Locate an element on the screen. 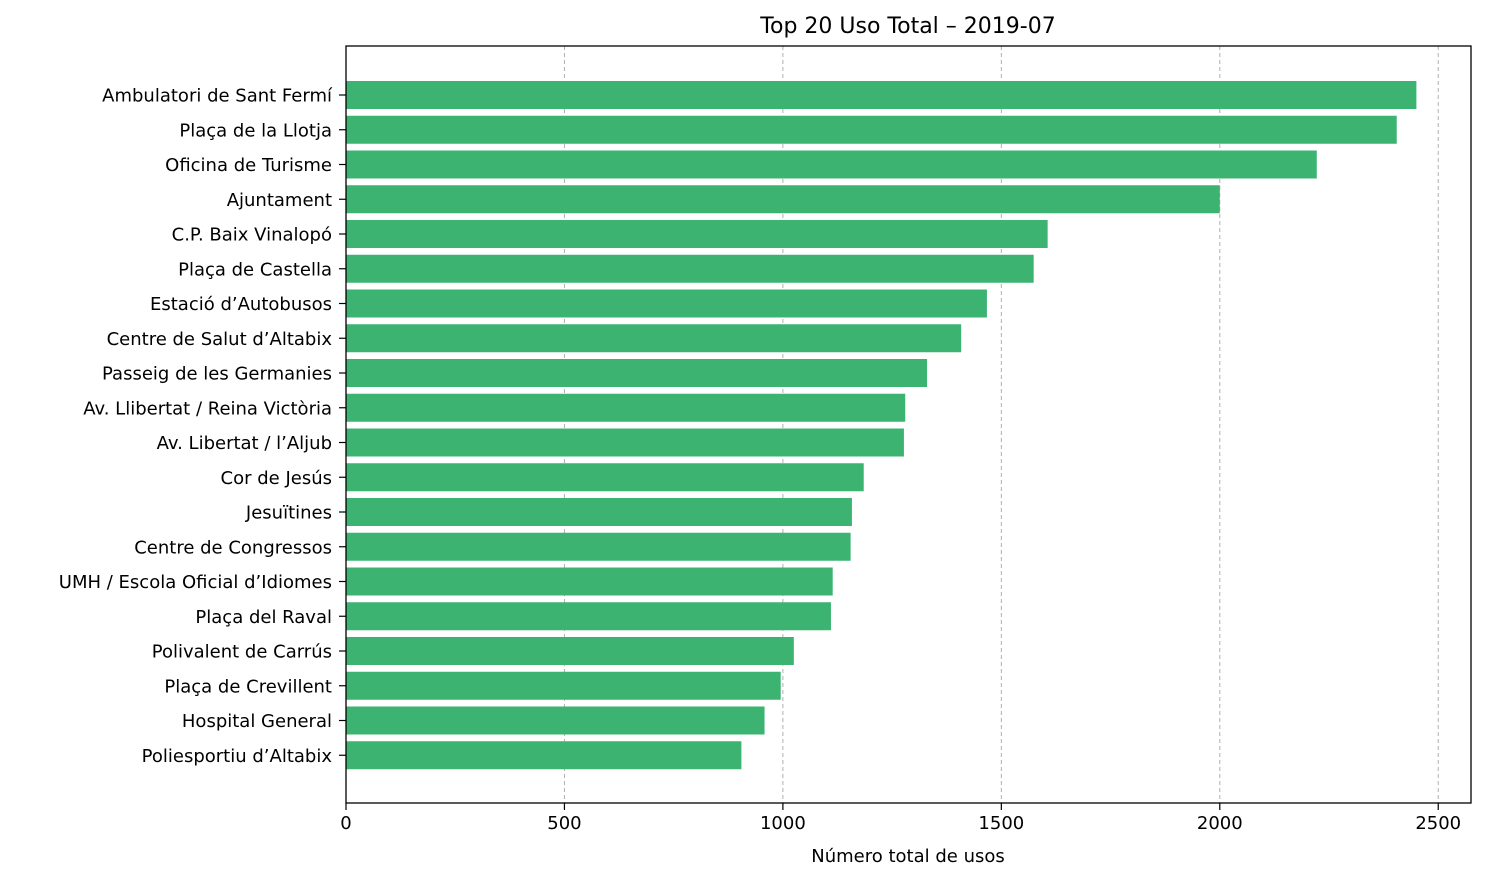 The height and width of the screenshot is (881, 1485). y-tick-label: Passeig de les Germanies is located at coordinates (217, 374).